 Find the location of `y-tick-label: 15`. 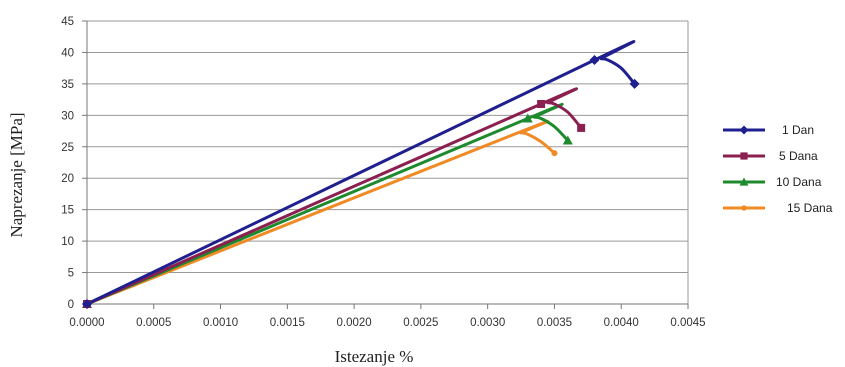

y-tick-label: 15 is located at coordinates (67, 211).